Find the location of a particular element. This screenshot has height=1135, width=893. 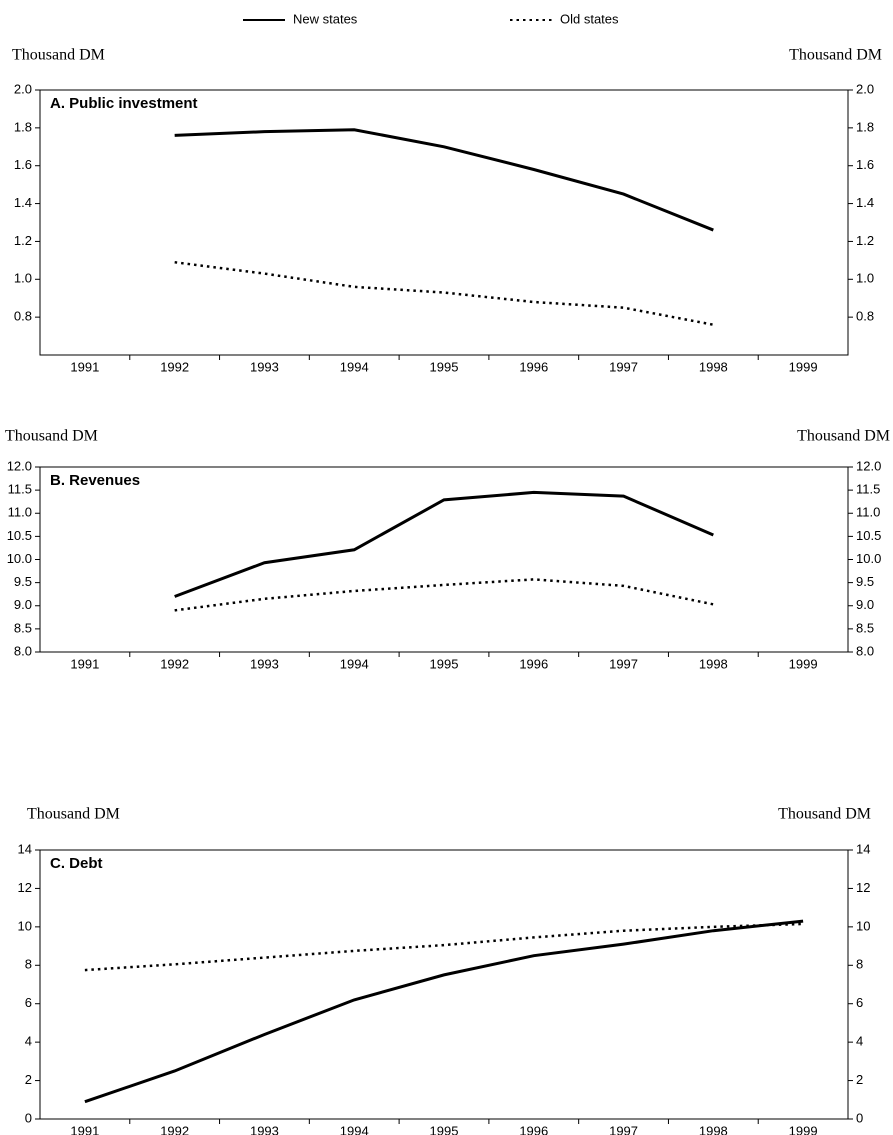

y-tick-label: 1.4 is located at coordinates (23, 202).